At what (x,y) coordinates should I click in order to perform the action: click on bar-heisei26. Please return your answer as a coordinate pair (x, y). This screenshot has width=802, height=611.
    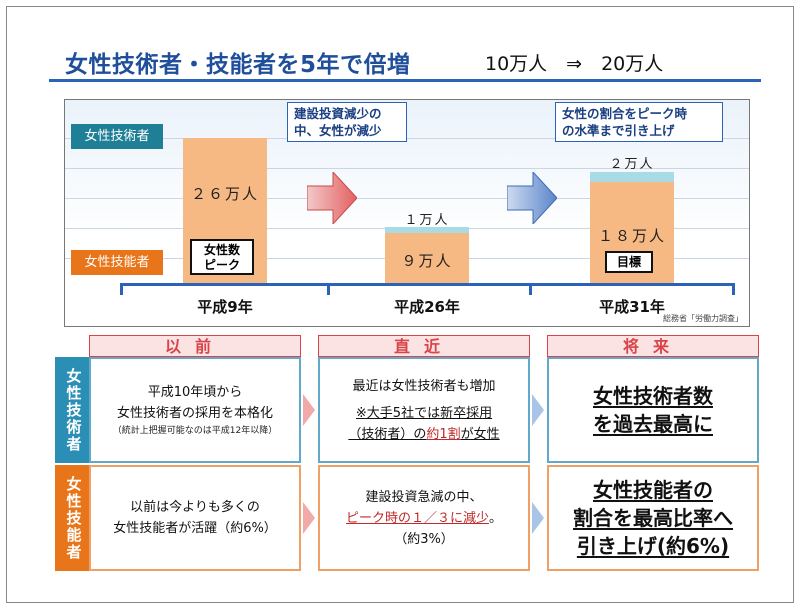
    Looking at the image, I should click on (427, 258).